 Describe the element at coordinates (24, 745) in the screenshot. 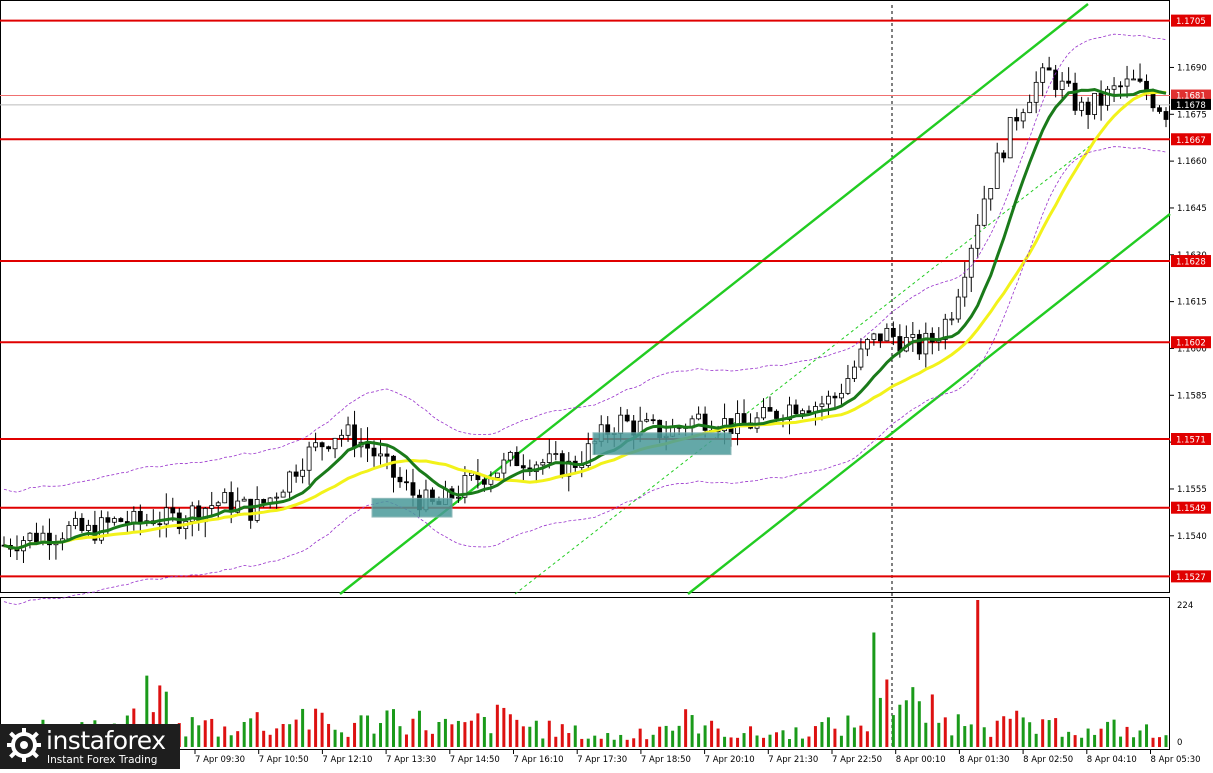

I see `logo-gear-icon` at that location.